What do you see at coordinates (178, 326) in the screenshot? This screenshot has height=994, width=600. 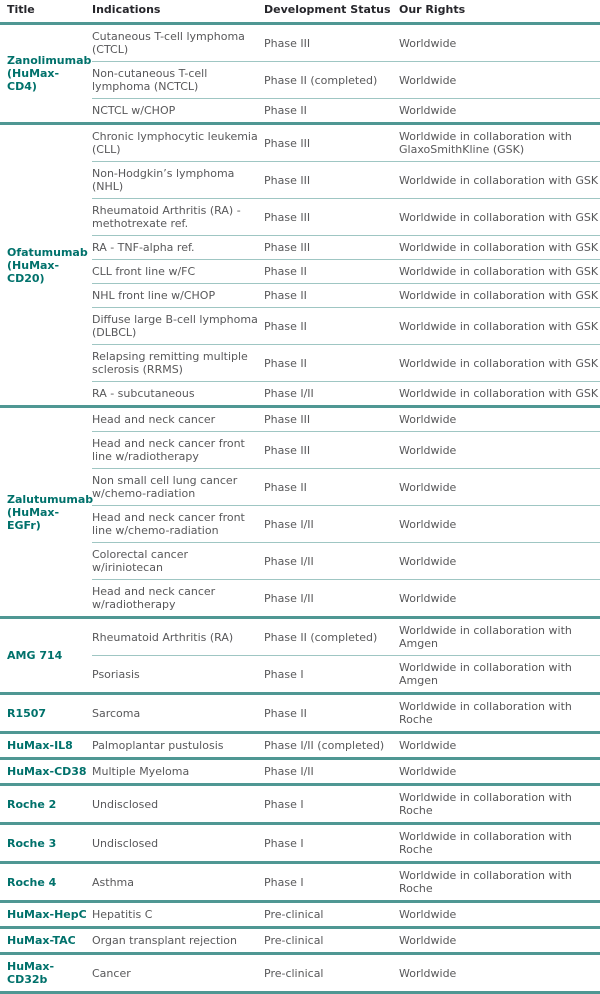 I see `indication-cell: Diffuse large B-cell lymphoma (DLBCL)` at bounding box center [178, 326].